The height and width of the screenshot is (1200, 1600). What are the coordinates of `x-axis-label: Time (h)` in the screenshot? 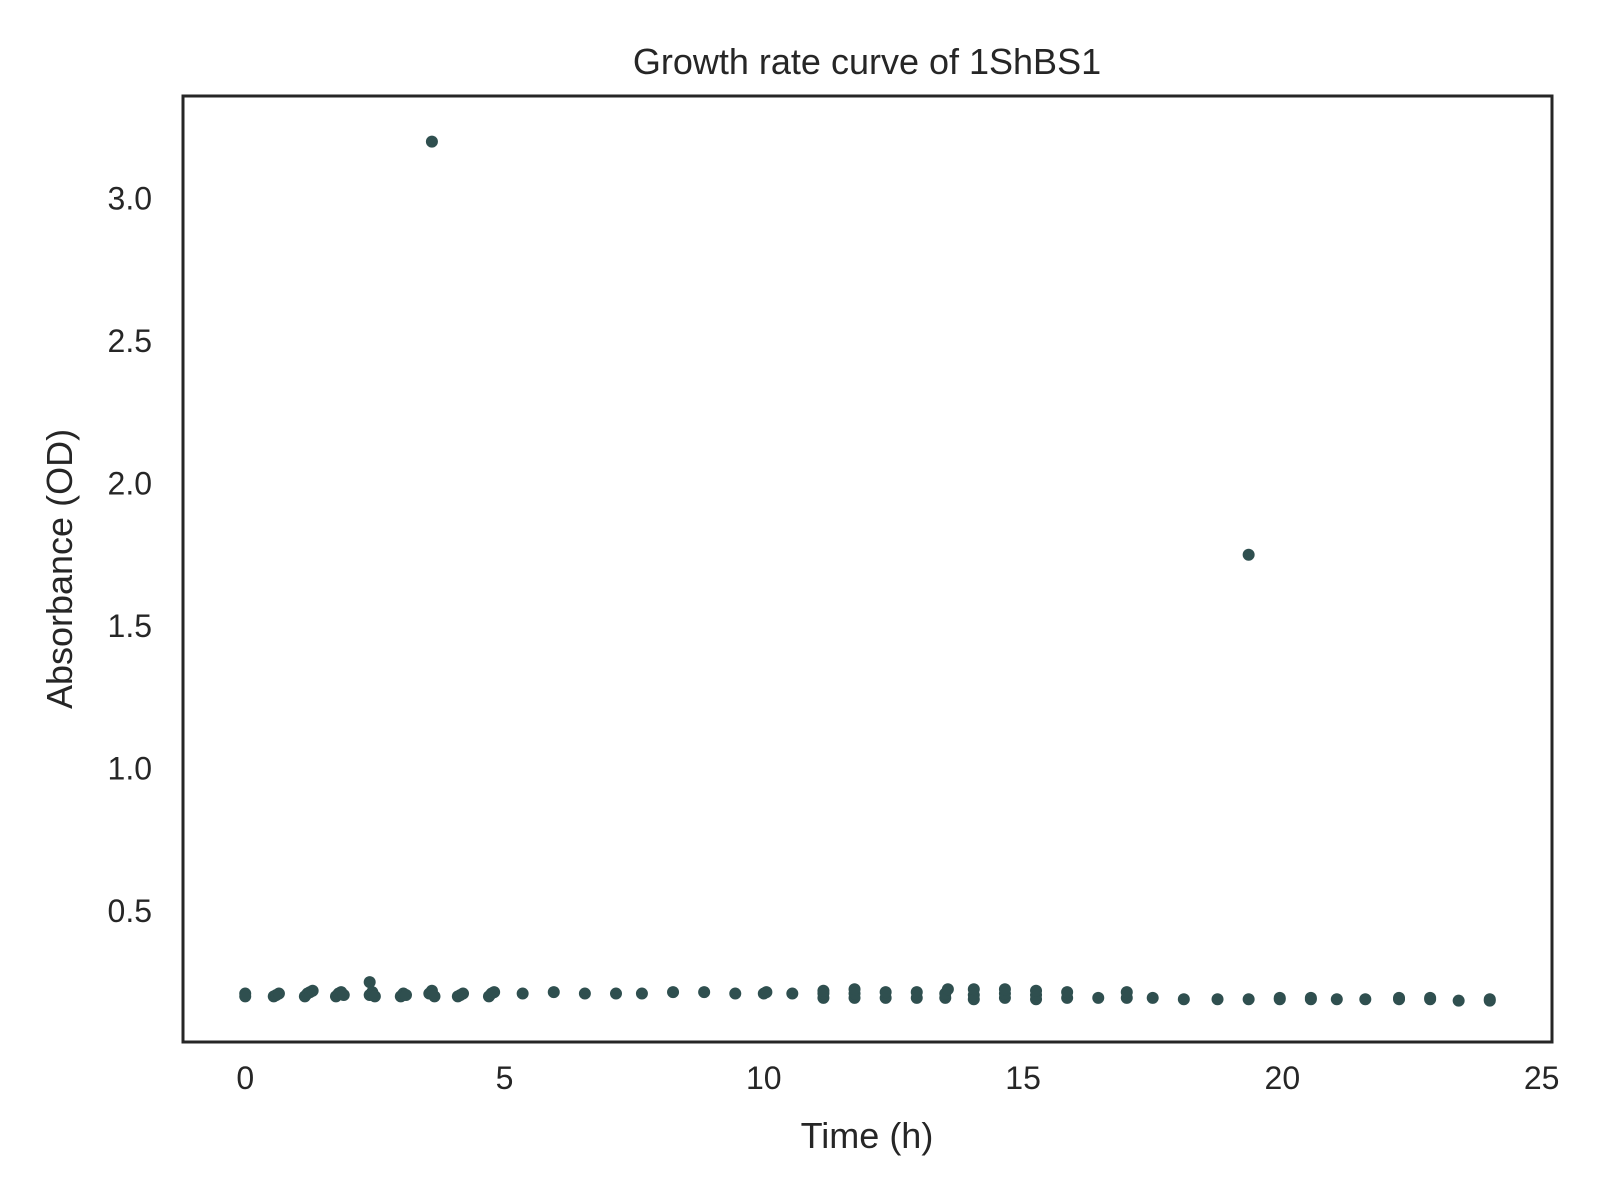 It's located at (867, 1135).